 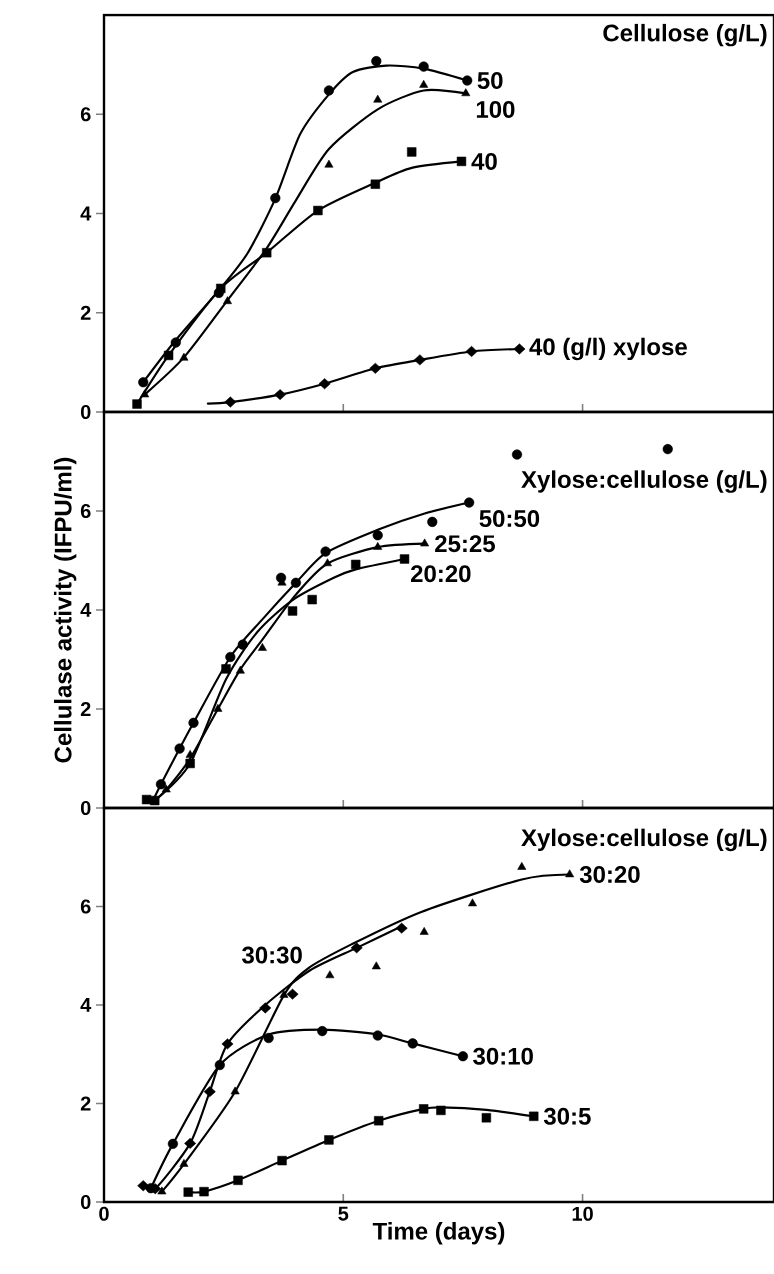 I want to click on y-axis-title: Cellulase activity (IFPU/ml), so click(x=65, y=610).